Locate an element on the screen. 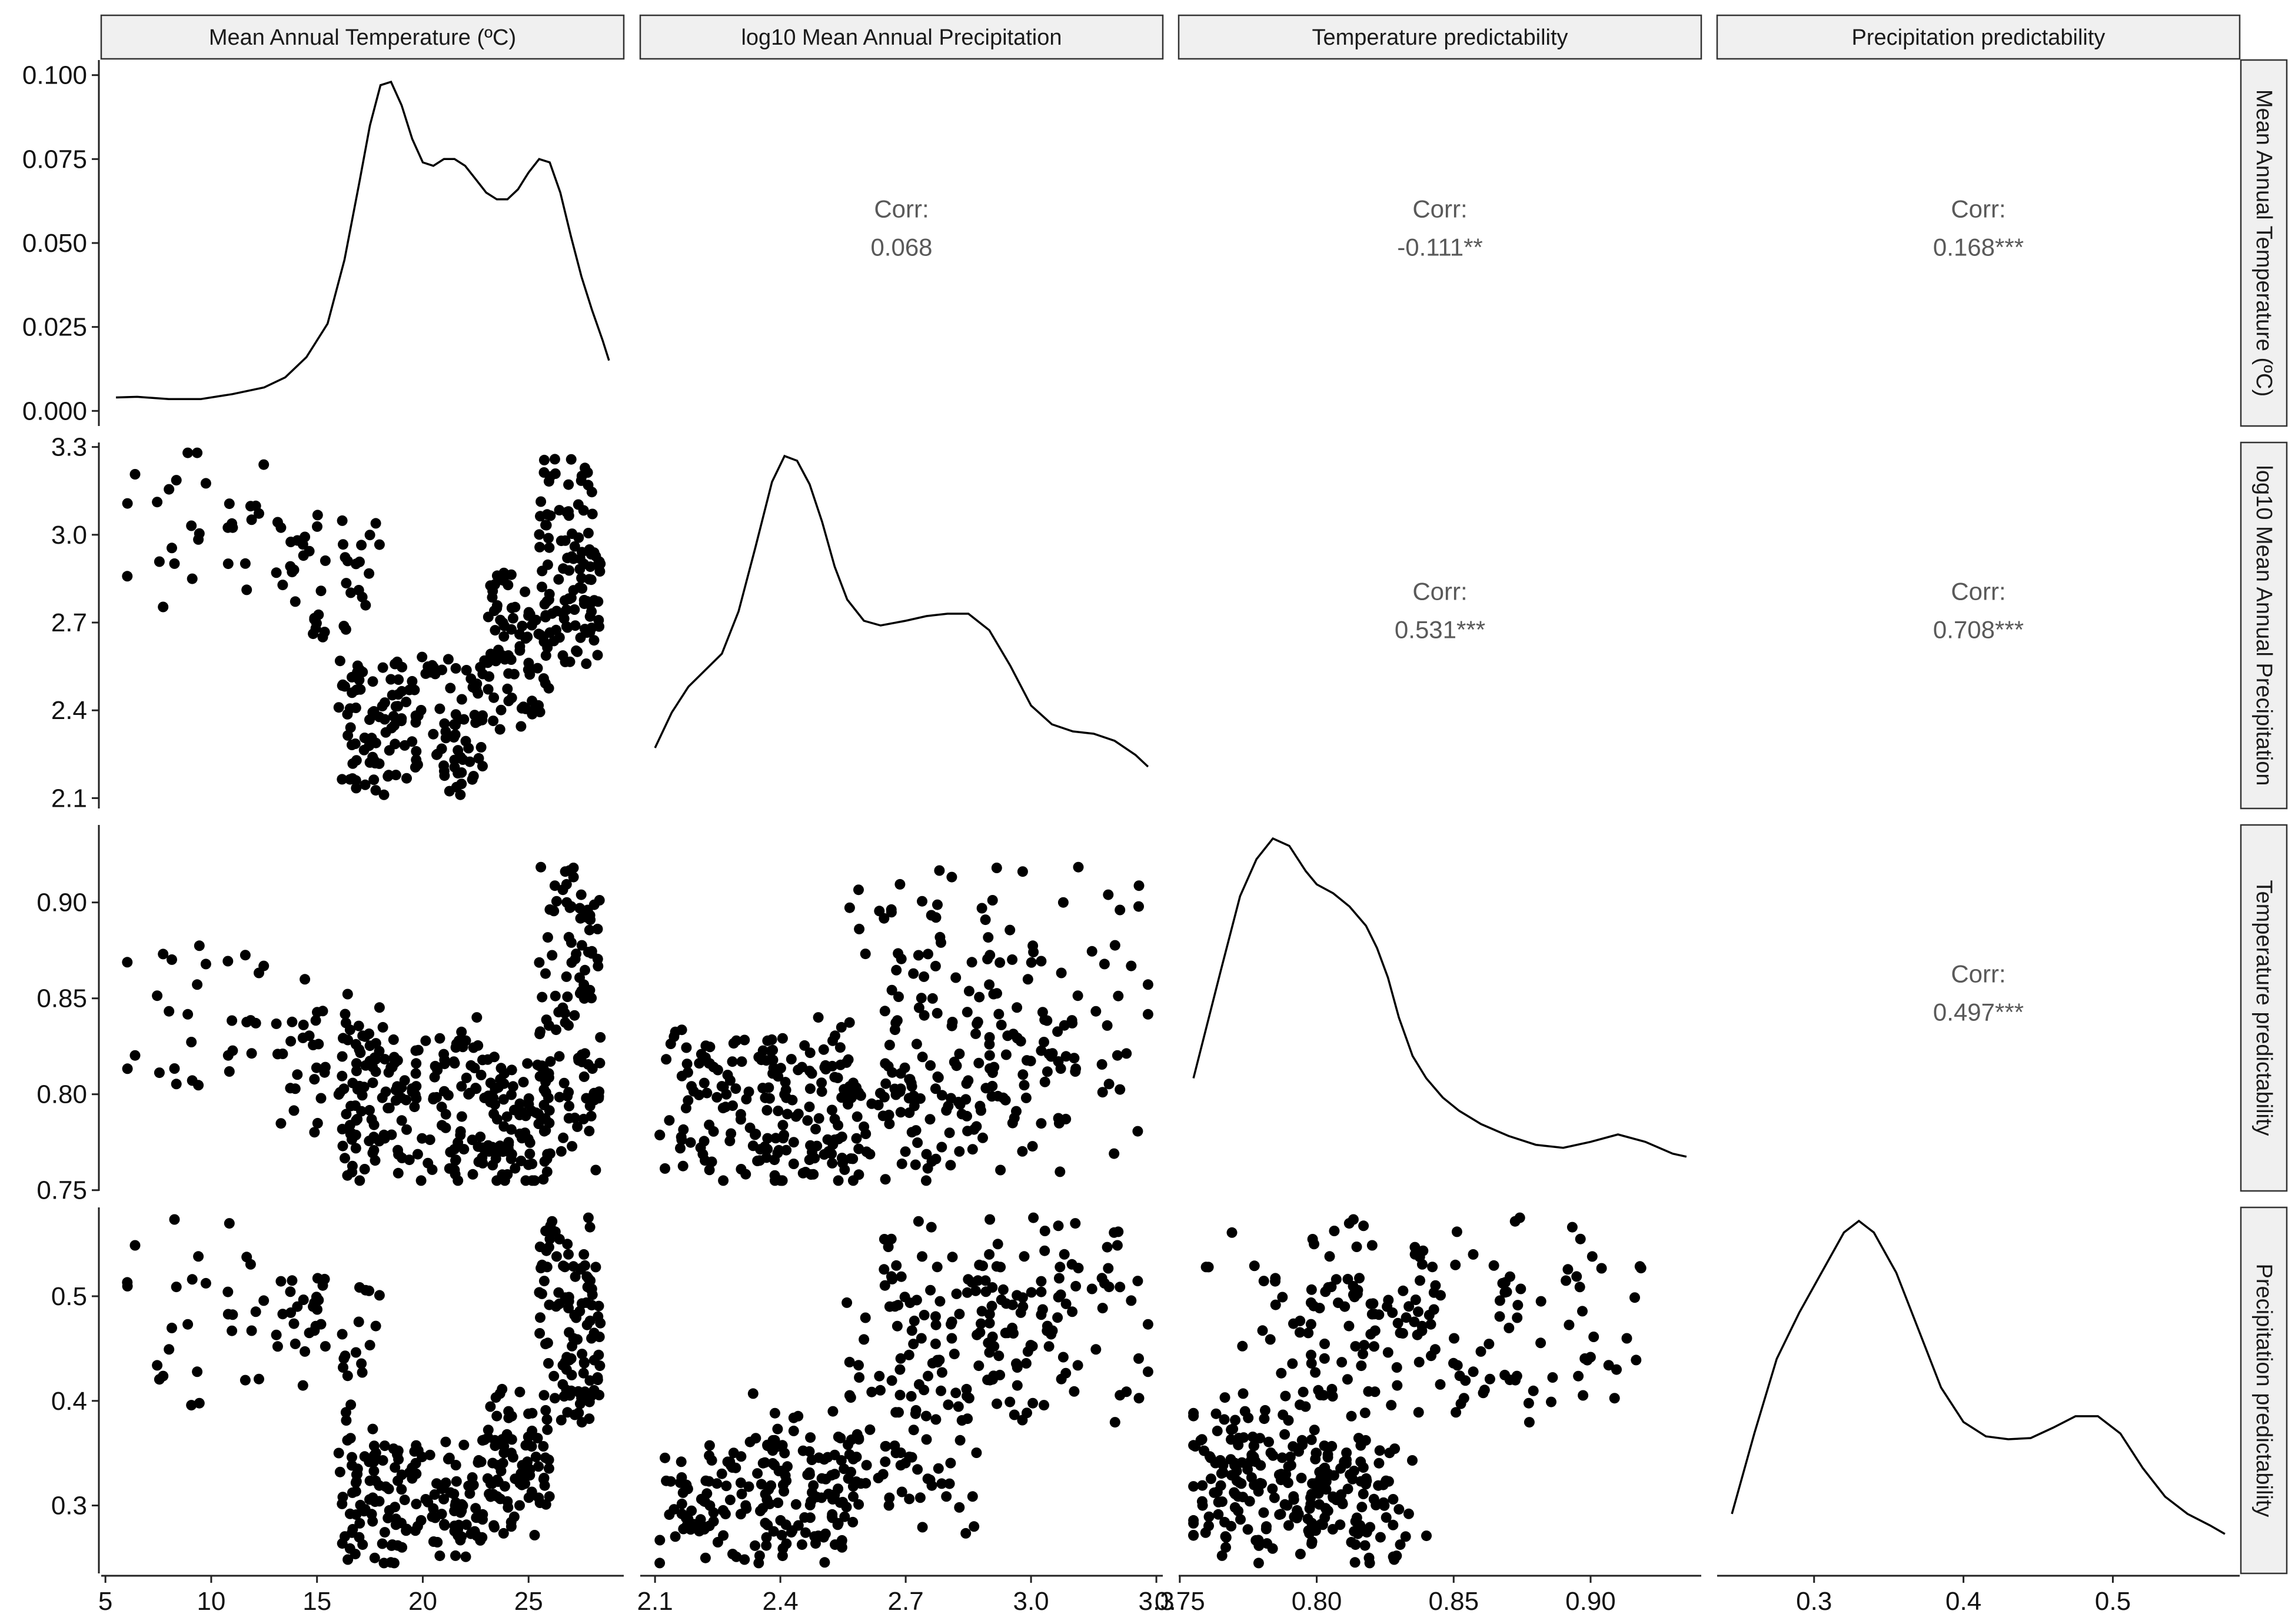 The height and width of the screenshot is (1624, 2295). y-tick-label: 0.4 is located at coordinates (69, 1401).